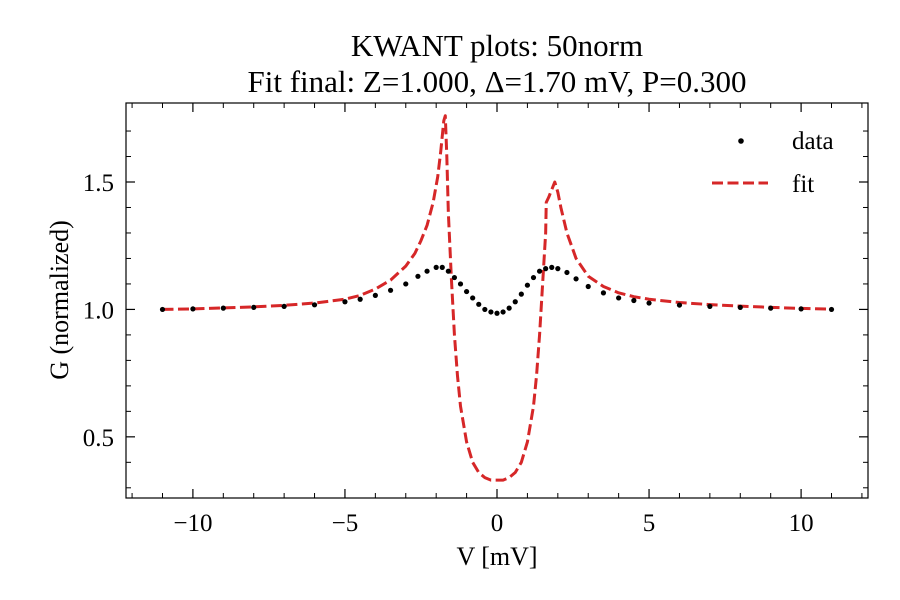 The width and height of the screenshot is (900, 600). Describe the element at coordinates (801, 523) in the screenshot. I see `x-tick-label: 10` at that location.